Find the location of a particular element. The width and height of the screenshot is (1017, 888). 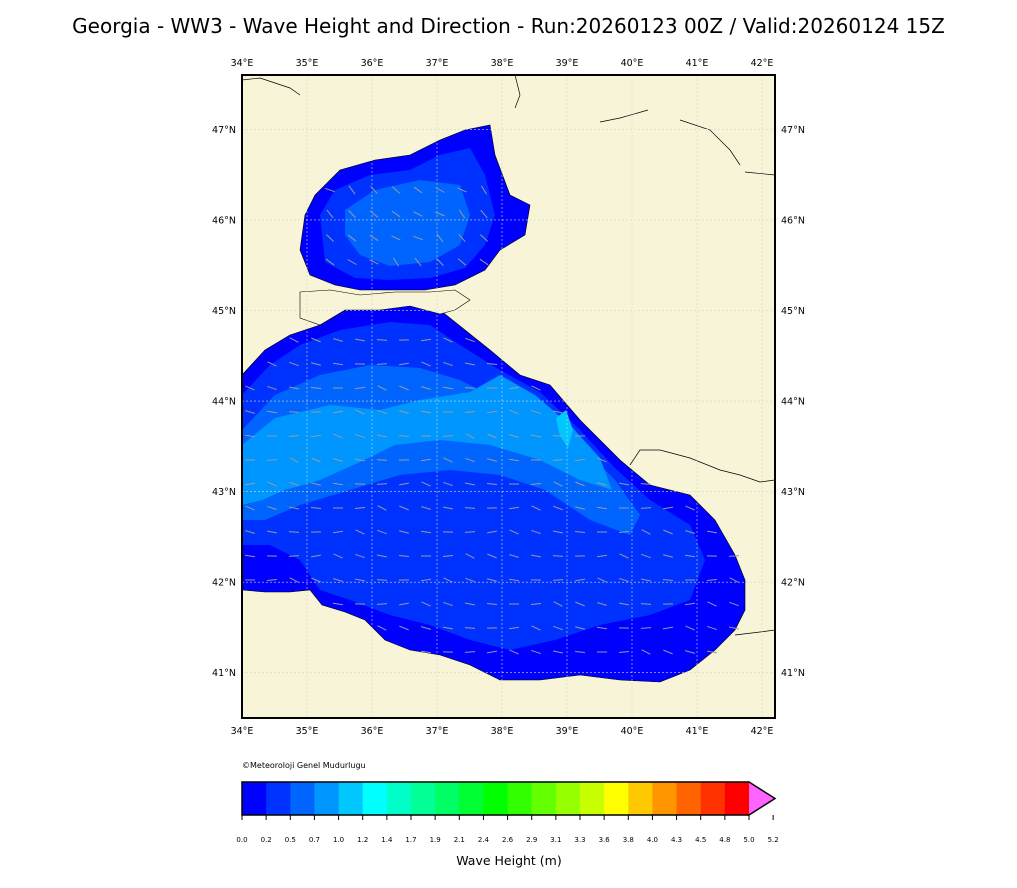

lon-label: 34°E is located at coordinates (242, 63).